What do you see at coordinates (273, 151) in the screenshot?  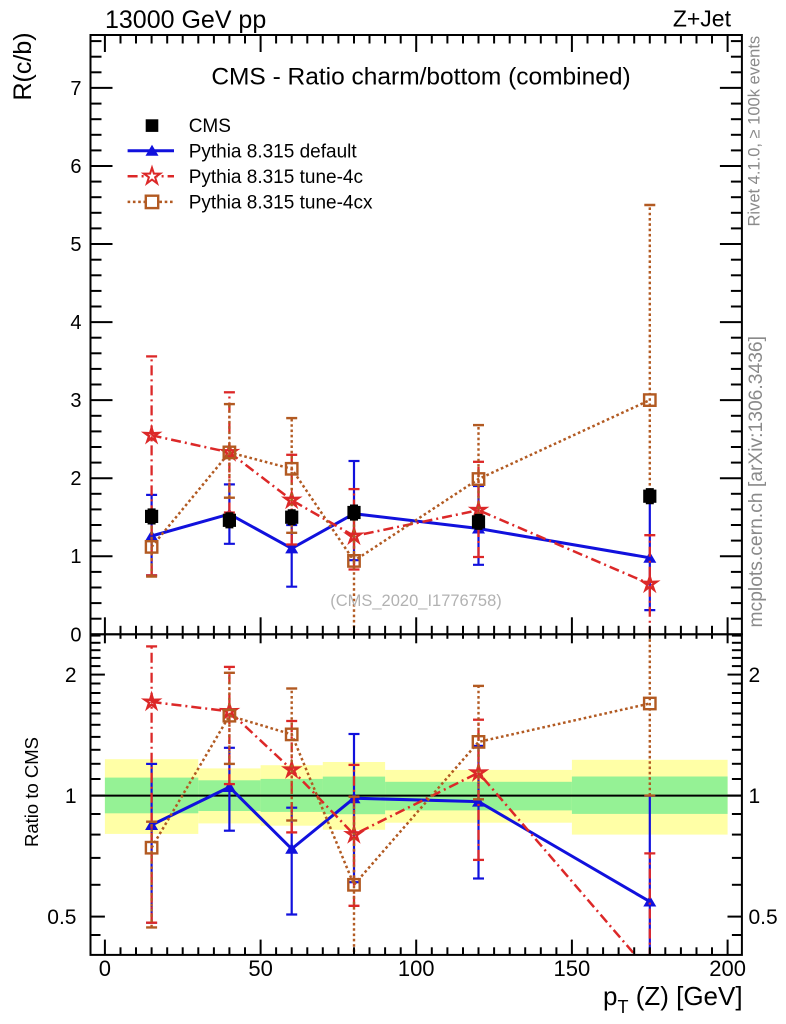 I see `svg-text: Pythia 8.315 default` at bounding box center [273, 151].